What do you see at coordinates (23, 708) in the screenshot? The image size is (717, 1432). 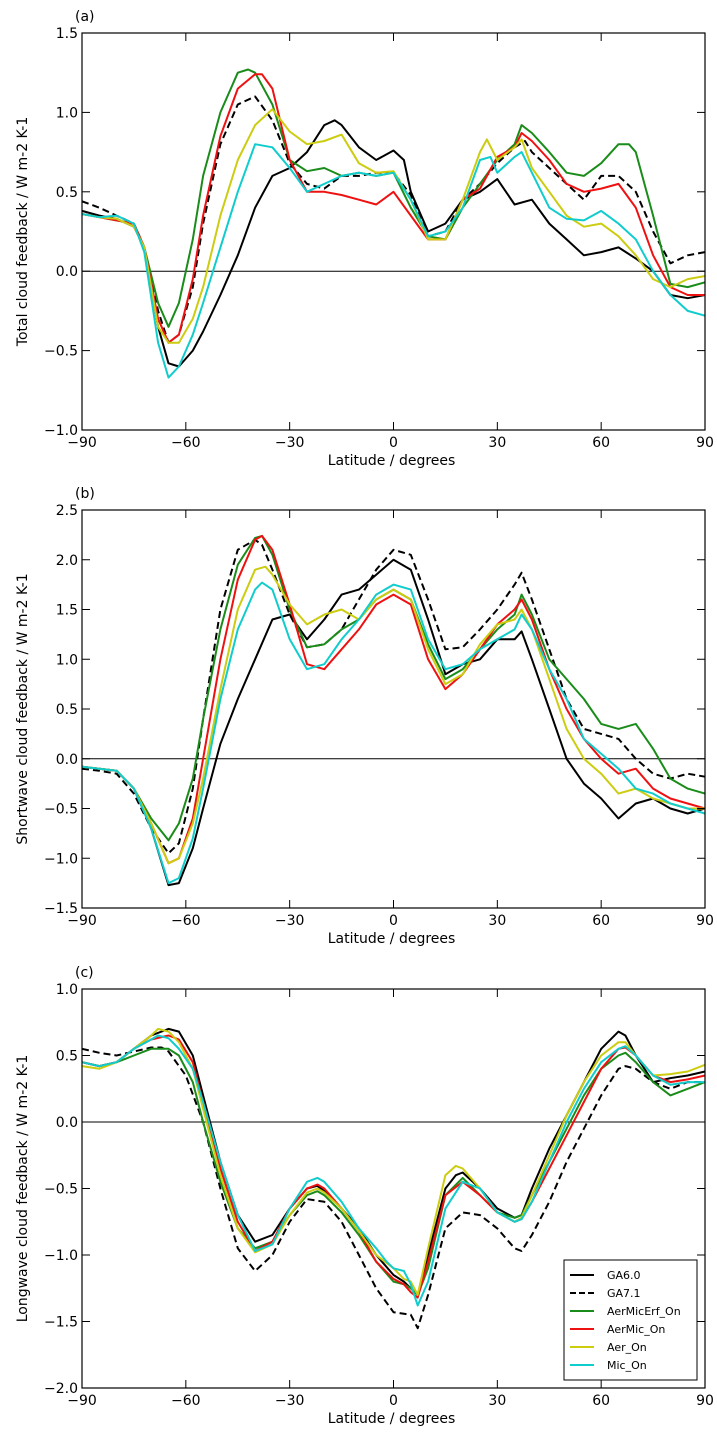 I see `y-axis-label: Shortwave cloud feedback / W m-2 K-1` at bounding box center [23, 708].